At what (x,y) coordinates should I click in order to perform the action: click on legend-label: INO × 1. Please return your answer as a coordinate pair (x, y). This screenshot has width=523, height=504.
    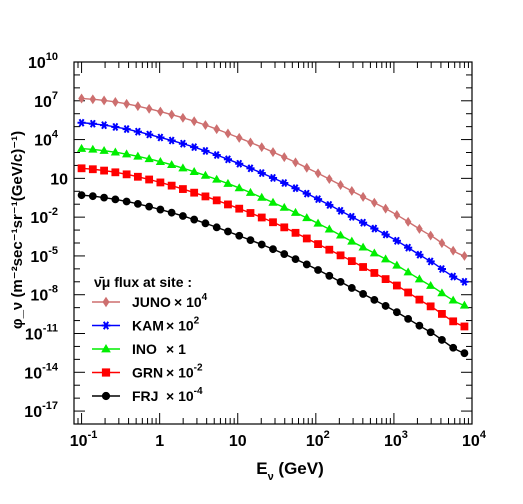
    Looking at the image, I should click on (159, 349).